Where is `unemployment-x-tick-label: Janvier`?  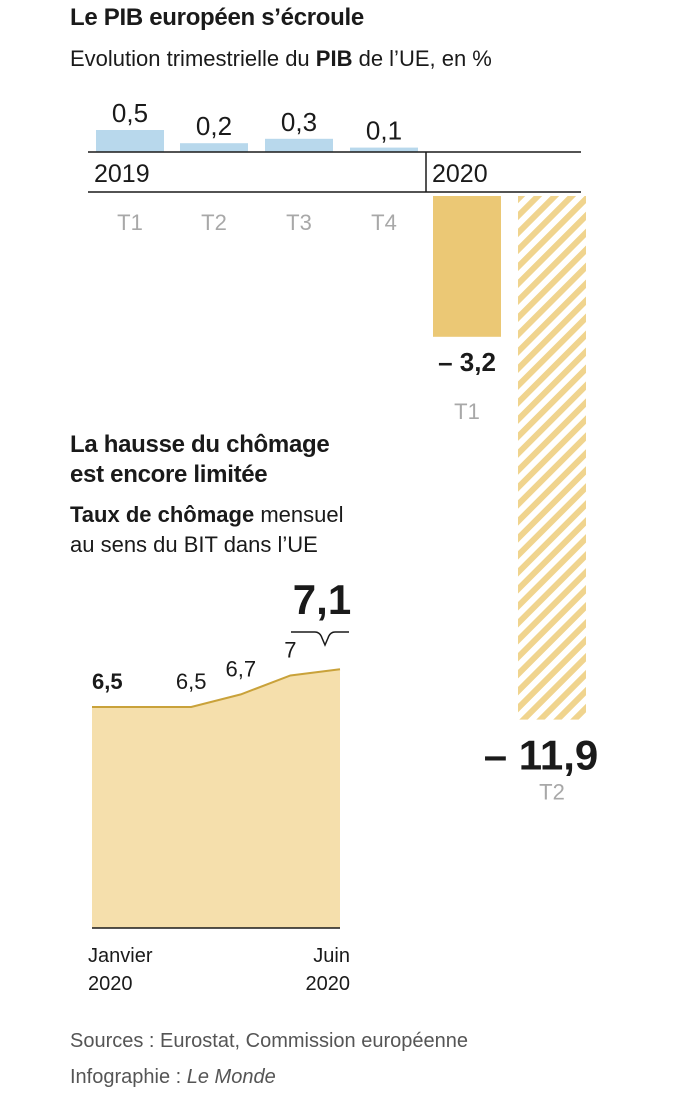
unemployment-x-tick-label: Janvier is located at coordinates (120, 956).